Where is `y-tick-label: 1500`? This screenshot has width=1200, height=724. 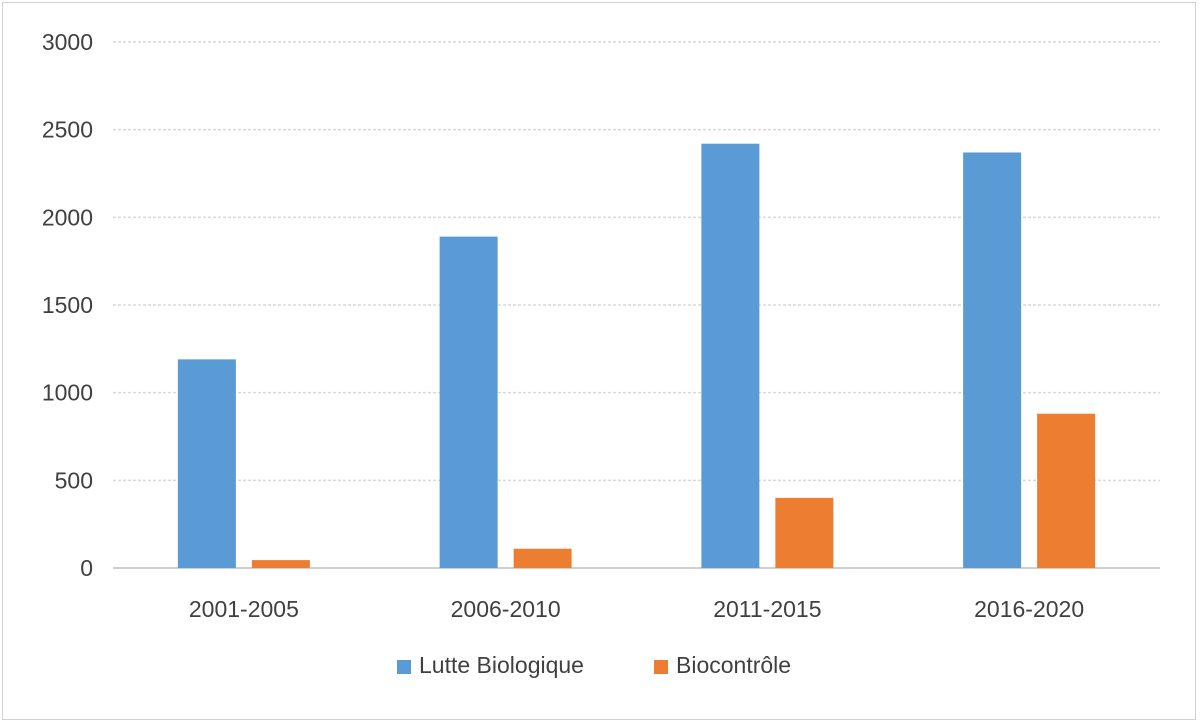 y-tick-label: 1500 is located at coordinates (67, 305).